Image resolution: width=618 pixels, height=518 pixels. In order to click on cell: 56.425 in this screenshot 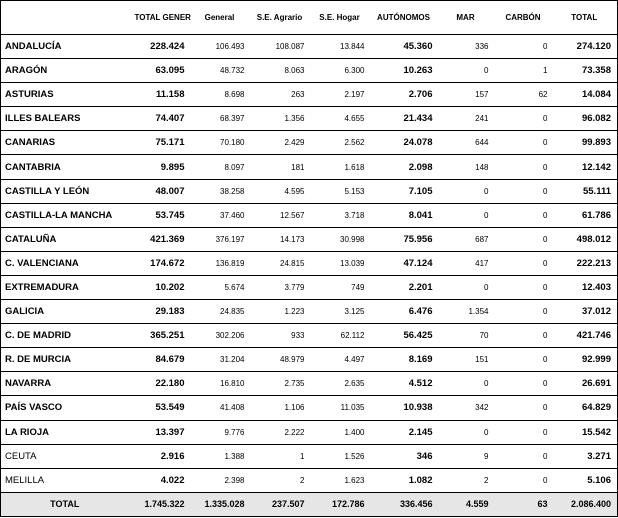, I will do `click(404, 336)`.